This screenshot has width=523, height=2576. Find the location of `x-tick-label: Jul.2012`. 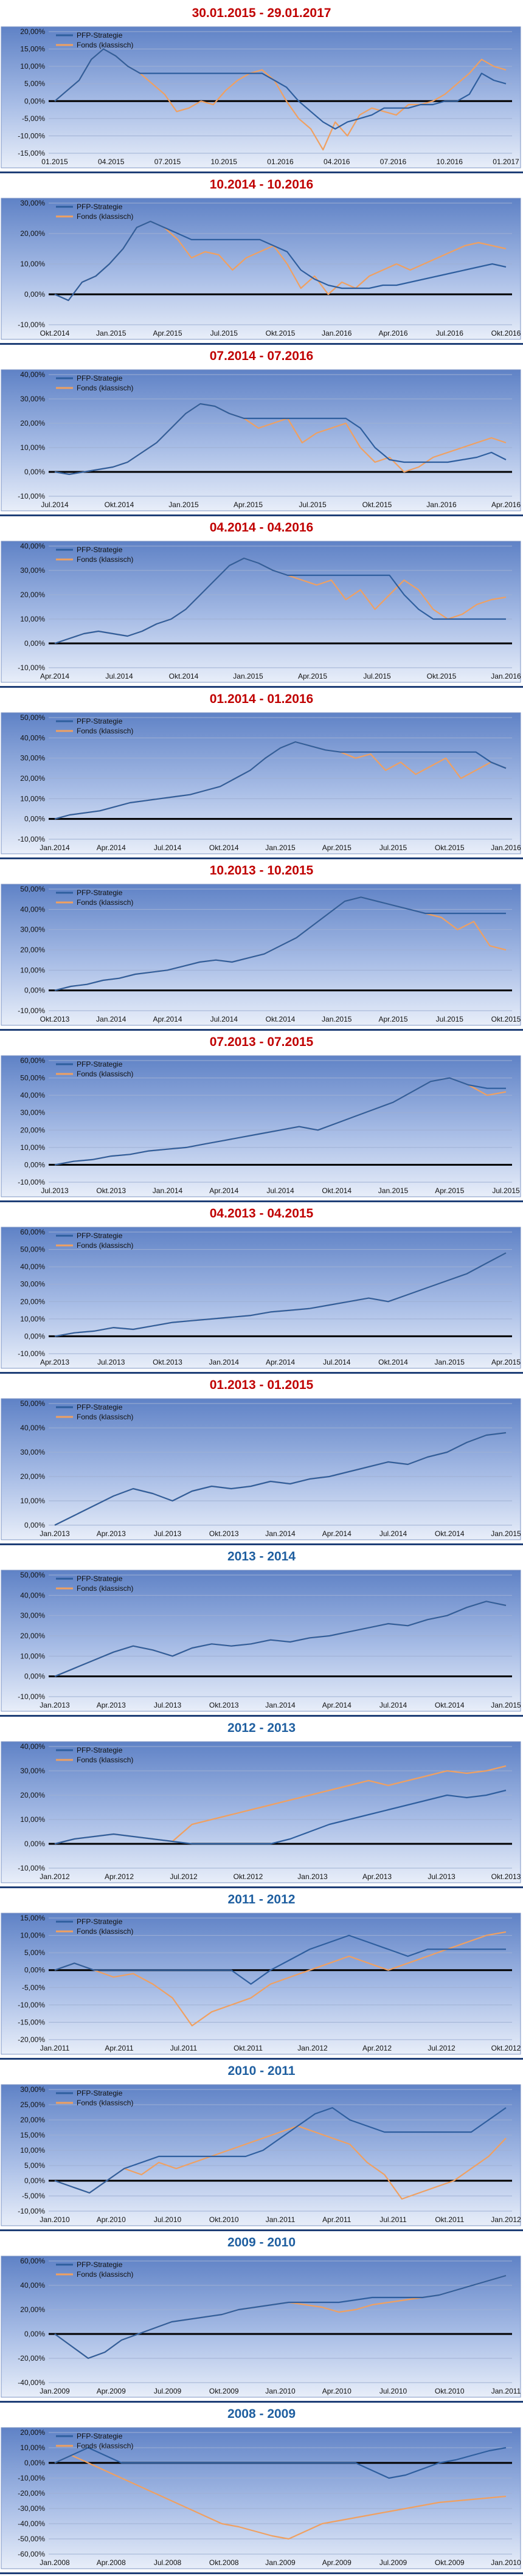

x-tick-label: Jul.2012 is located at coordinates (184, 1876).